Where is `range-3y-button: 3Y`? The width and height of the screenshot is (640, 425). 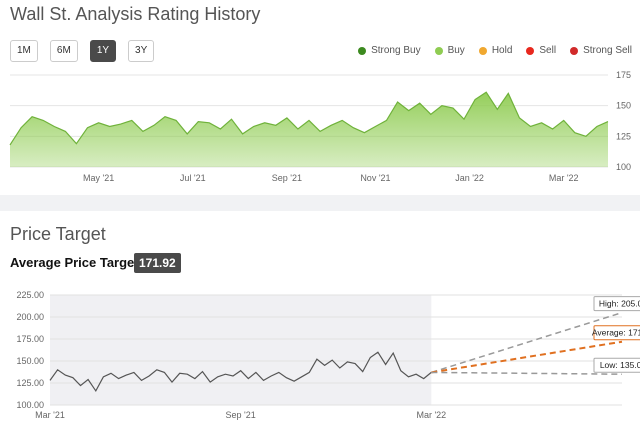
range-3y-button: 3Y is located at coordinates (141, 51).